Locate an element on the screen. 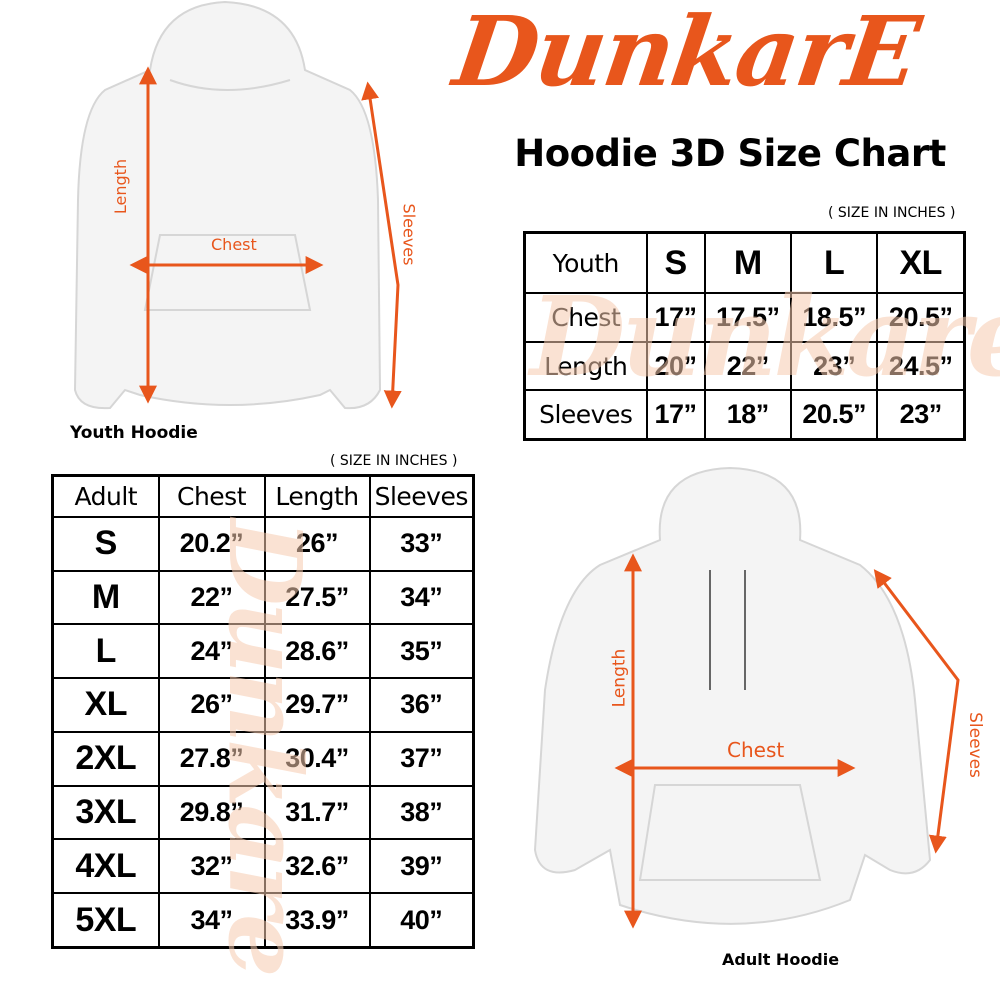  youth-sleeves-arrow is located at coordinates (381, 245).